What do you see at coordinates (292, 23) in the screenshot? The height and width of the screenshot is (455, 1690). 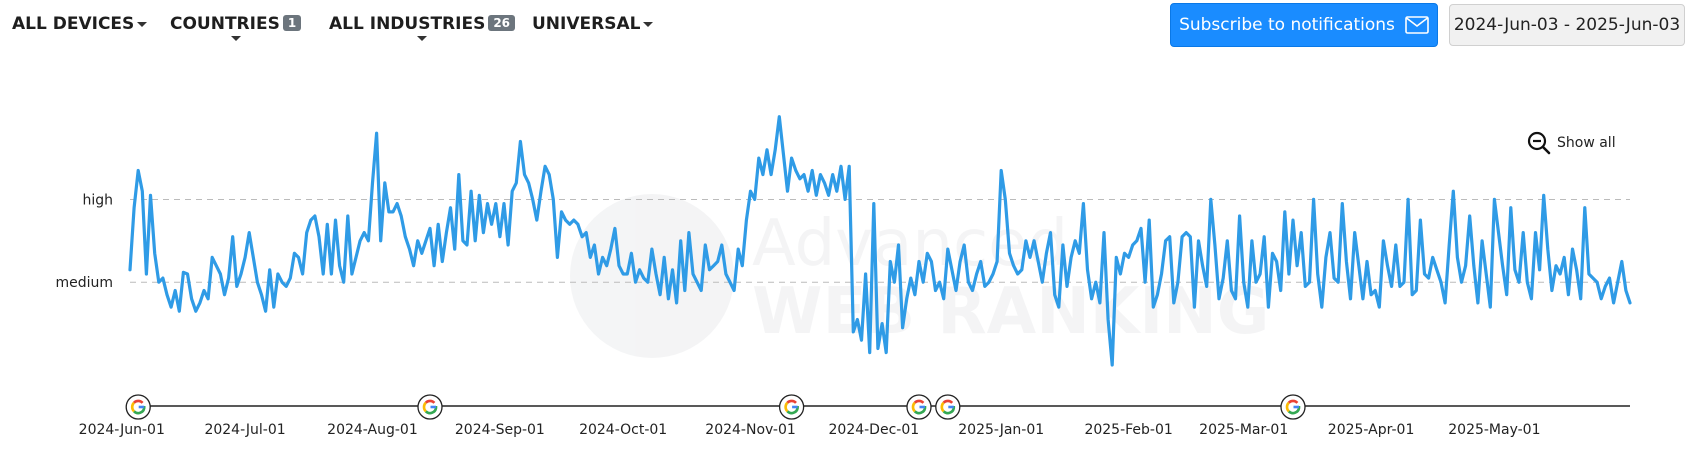 I see `countries-count-badge: 1` at bounding box center [292, 23].